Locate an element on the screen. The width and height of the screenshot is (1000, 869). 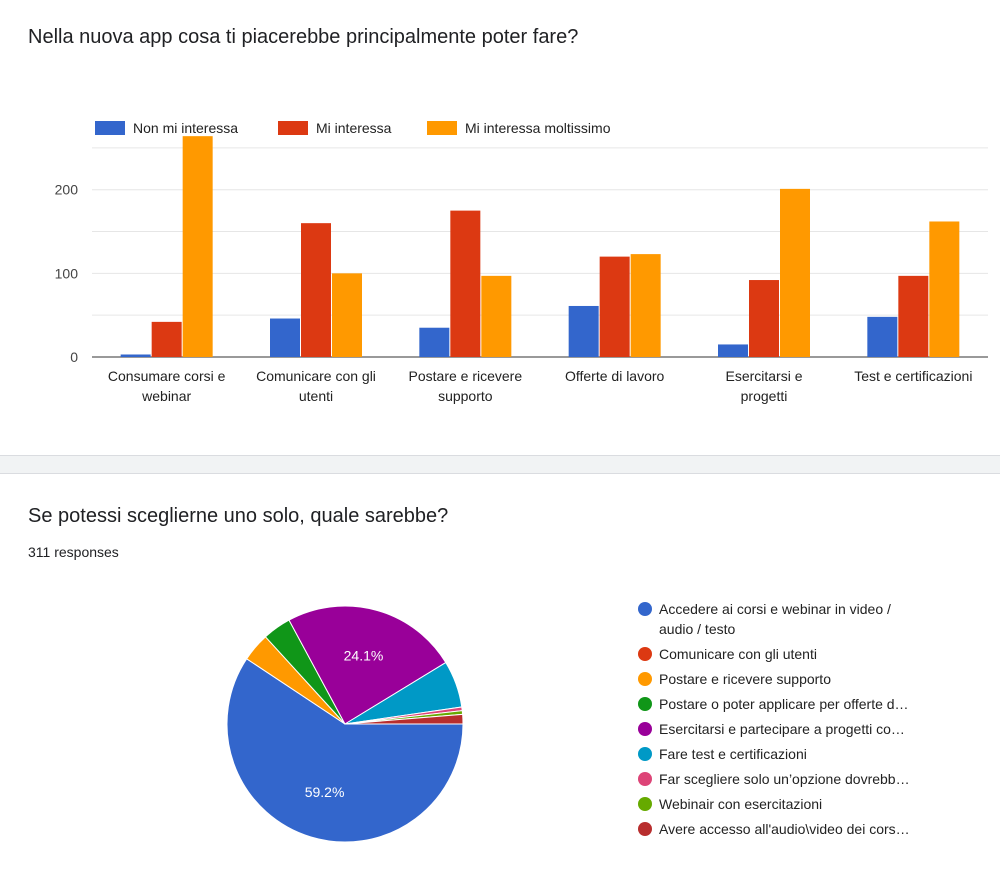
pie-data-label: 24.1% is located at coordinates (364, 656).